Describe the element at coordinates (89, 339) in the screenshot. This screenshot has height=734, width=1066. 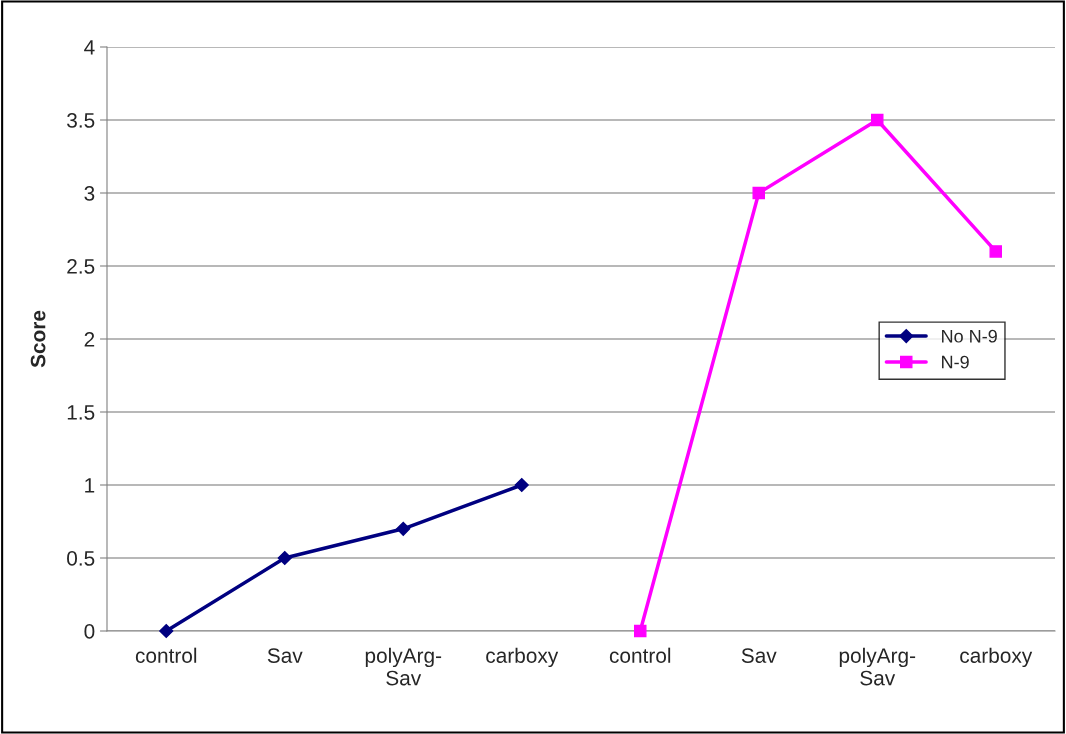
I see `y-tick-label: 2` at that location.